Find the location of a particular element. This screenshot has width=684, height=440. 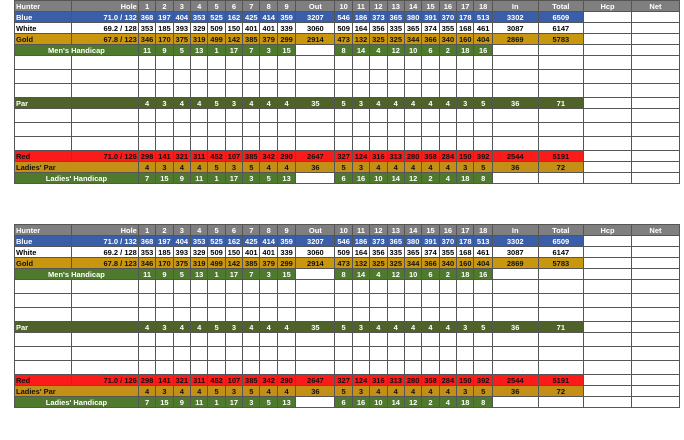

par-cell-net is located at coordinates (655, 103).